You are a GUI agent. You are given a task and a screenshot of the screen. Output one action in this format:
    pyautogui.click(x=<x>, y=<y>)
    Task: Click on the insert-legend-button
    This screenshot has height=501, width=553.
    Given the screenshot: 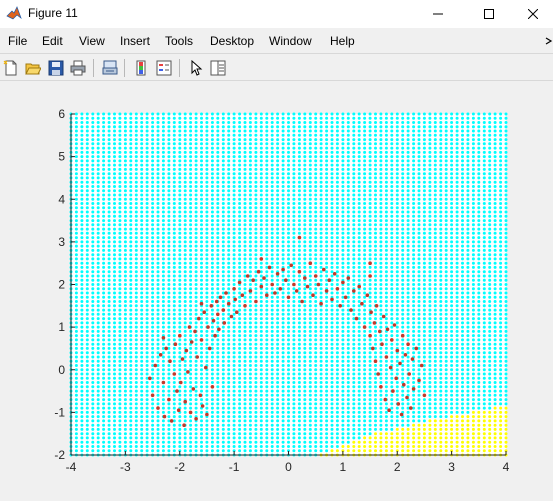 What is the action you would take?
    pyautogui.click(x=164, y=68)
    